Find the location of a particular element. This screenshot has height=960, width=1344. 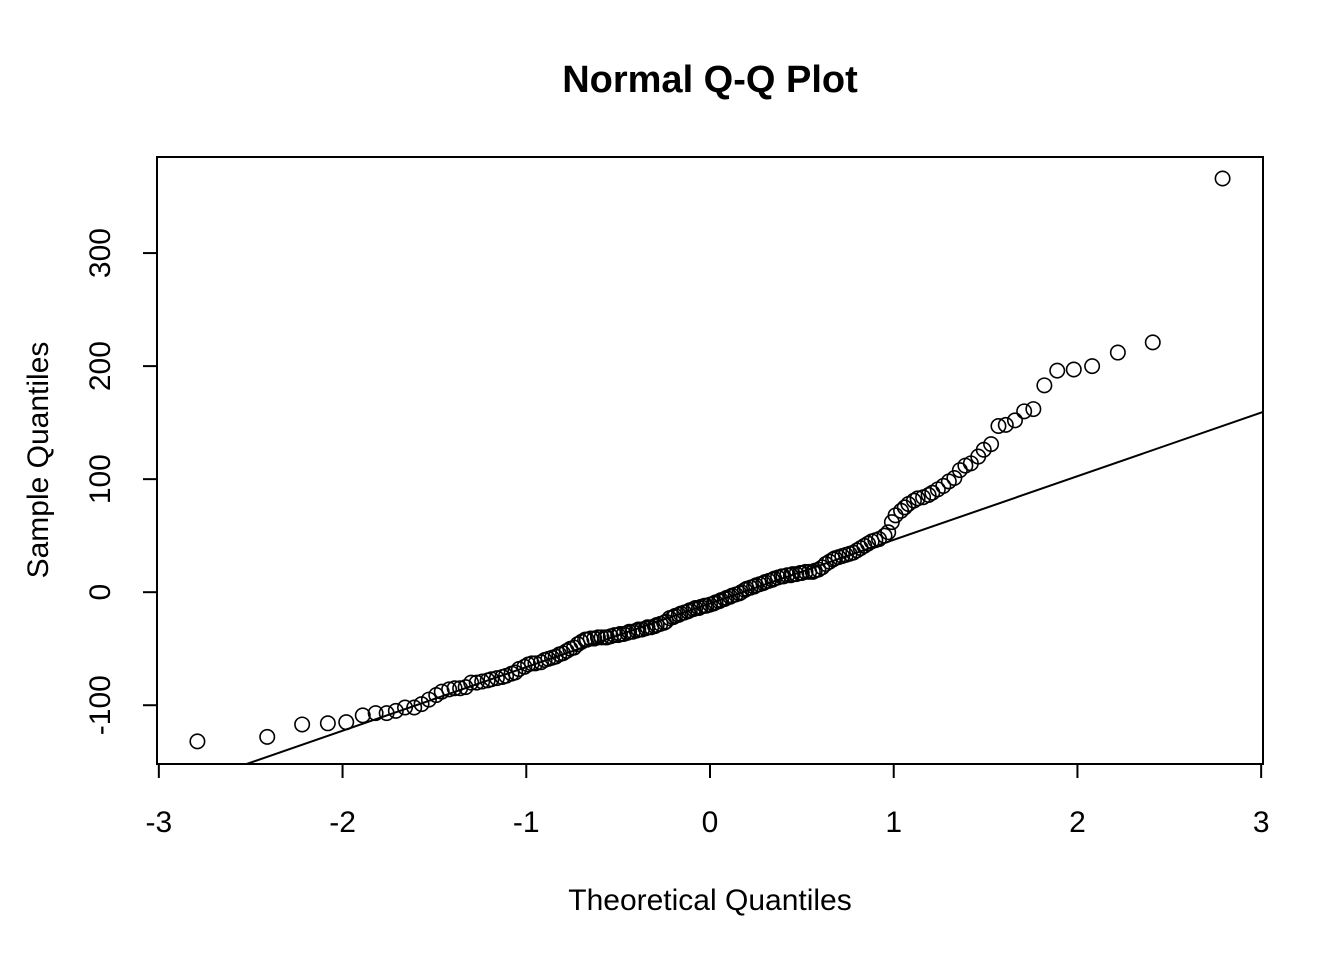

y-tick-label: 300 is located at coordinates (100, 253).